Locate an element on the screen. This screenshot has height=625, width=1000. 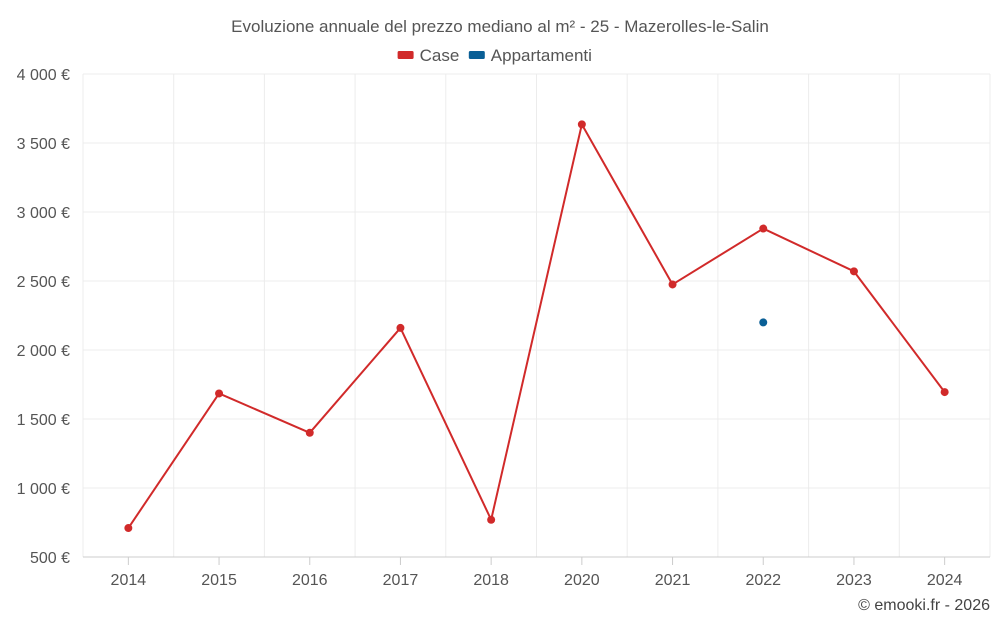
x-tick-label: 2017 is located at coordinates (401, 580).